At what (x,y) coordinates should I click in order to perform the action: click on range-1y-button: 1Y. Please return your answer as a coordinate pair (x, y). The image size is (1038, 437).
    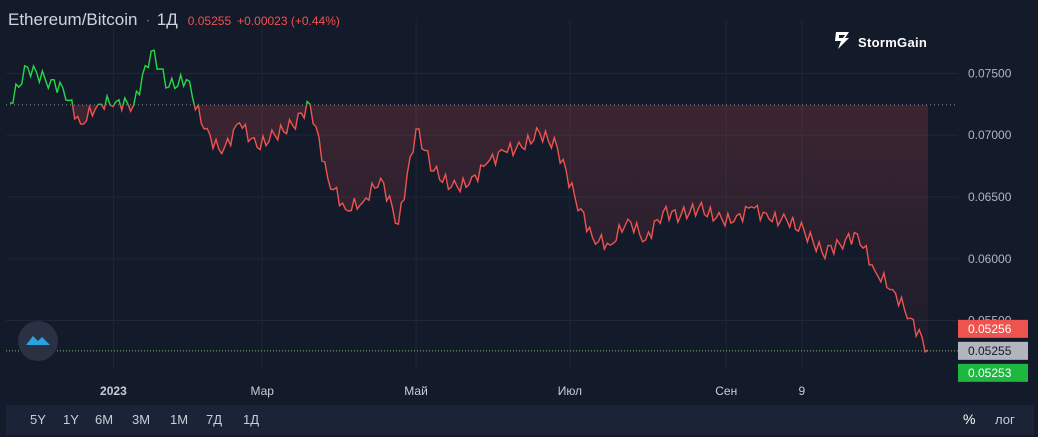
    Looking at the image, I should click on (71, 419).